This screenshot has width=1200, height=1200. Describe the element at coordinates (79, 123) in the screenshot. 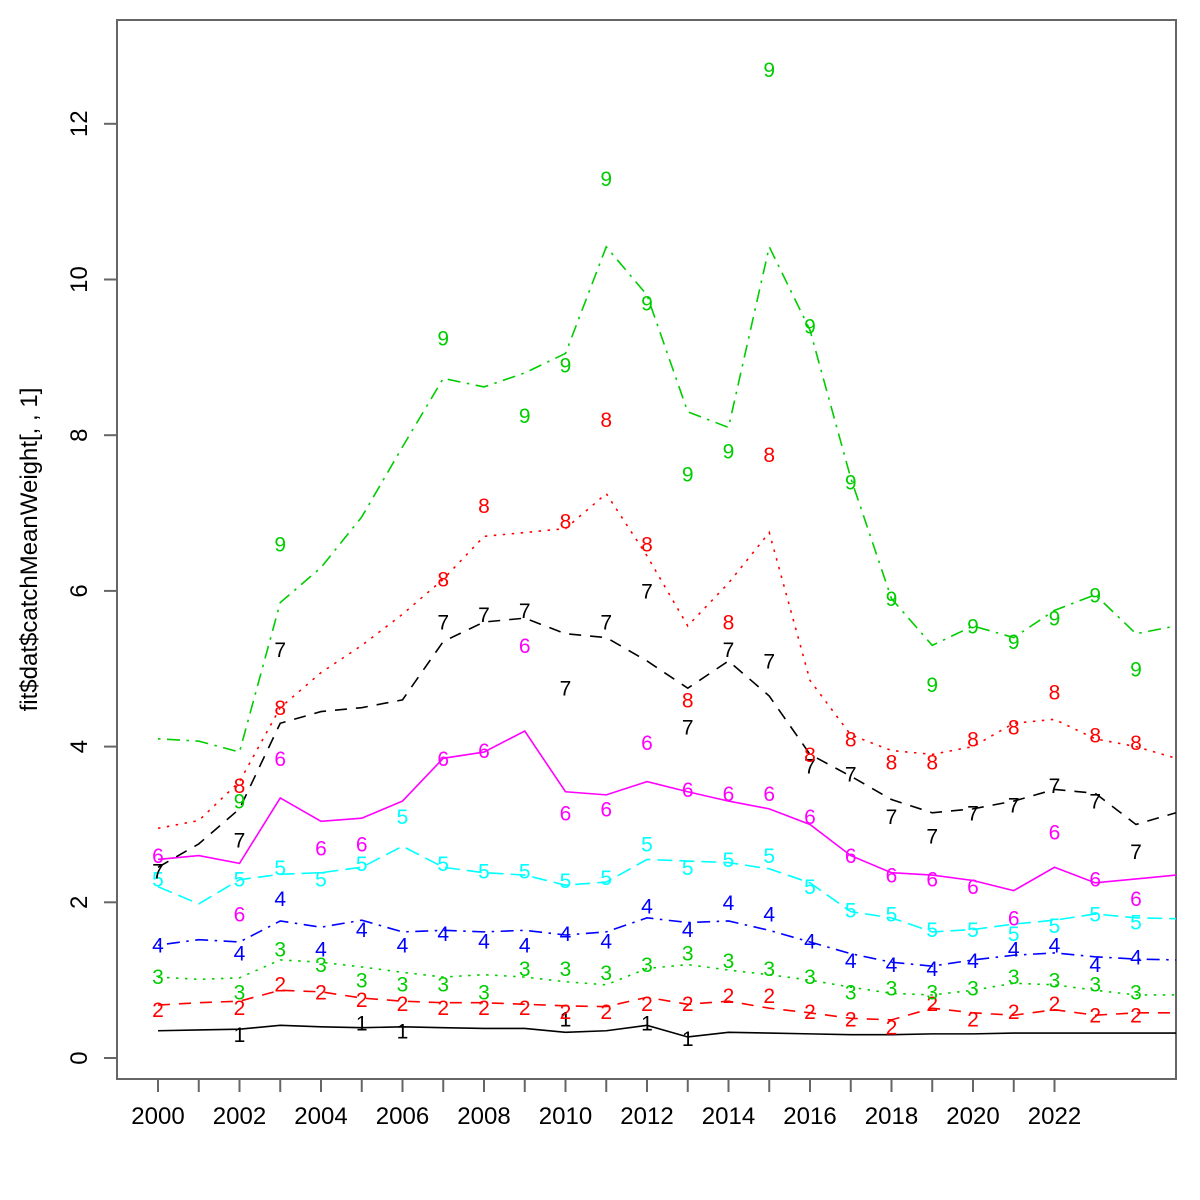

I see `y-tick-label: 12` at that location.